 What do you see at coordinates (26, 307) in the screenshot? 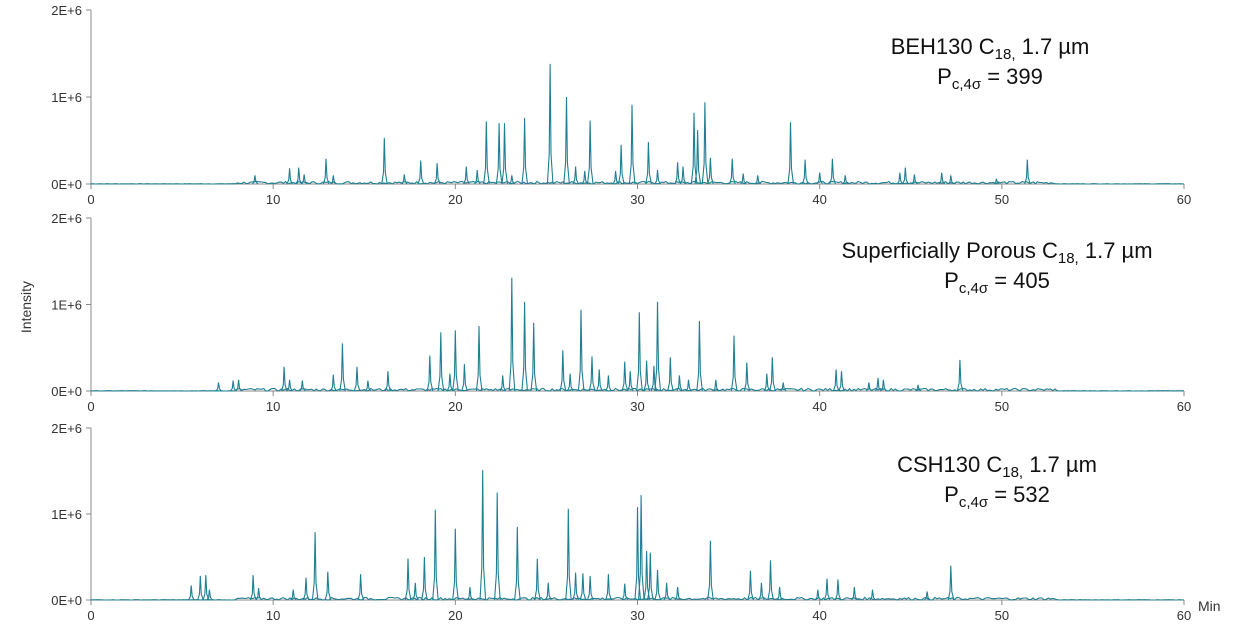
I see `y-axis-label: Intensity` at bounding box center [26, 307].